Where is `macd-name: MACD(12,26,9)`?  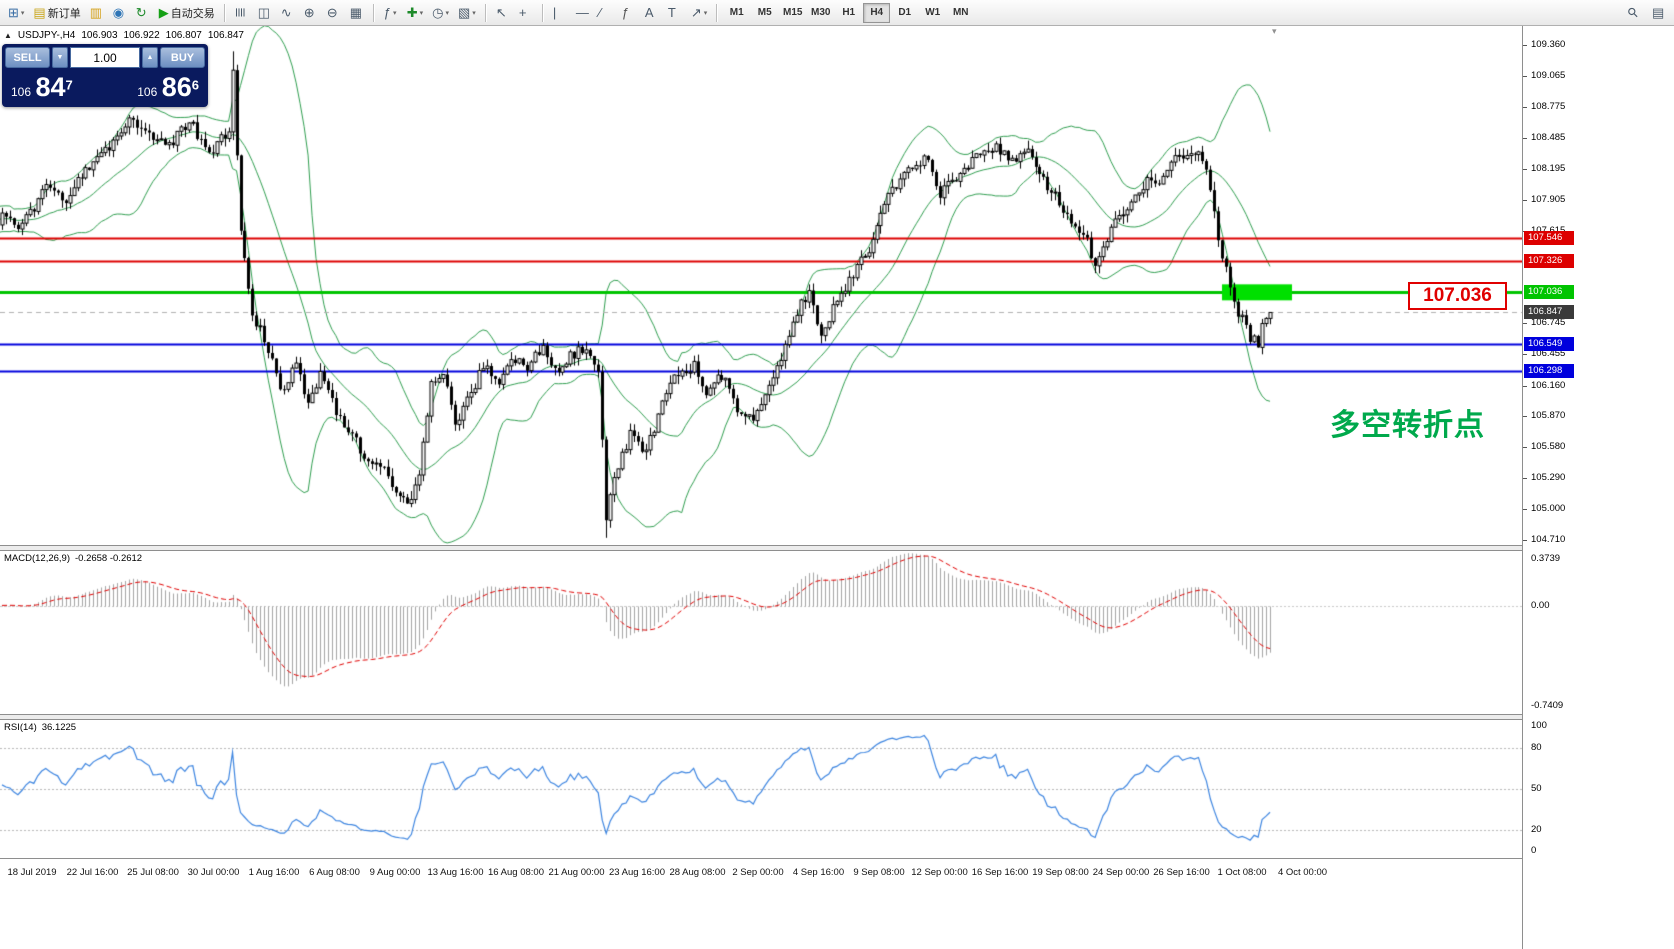
macd-name: MACD(12,26,9) is located at coordinates (37, 558).